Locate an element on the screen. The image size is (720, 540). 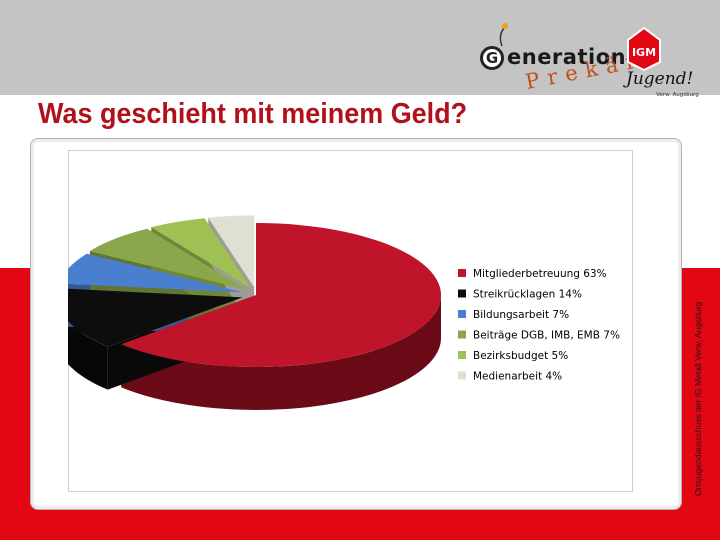
legend-label: Mitgliederbetreuung 63% is located at coordinates (540, 274).